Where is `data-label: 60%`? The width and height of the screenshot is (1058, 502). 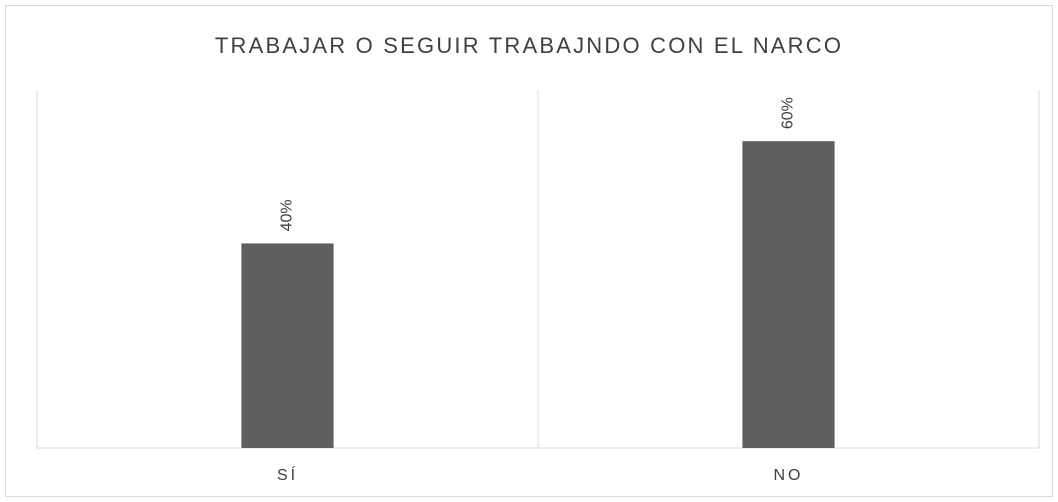
data-label: 60% is located at coordinates (788, 113).